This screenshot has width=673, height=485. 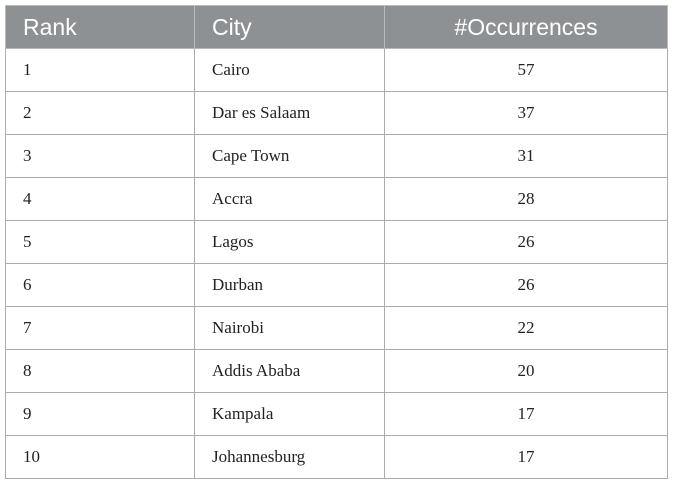 I want to click on cell-rank: 8, so click(x=100, y=371).